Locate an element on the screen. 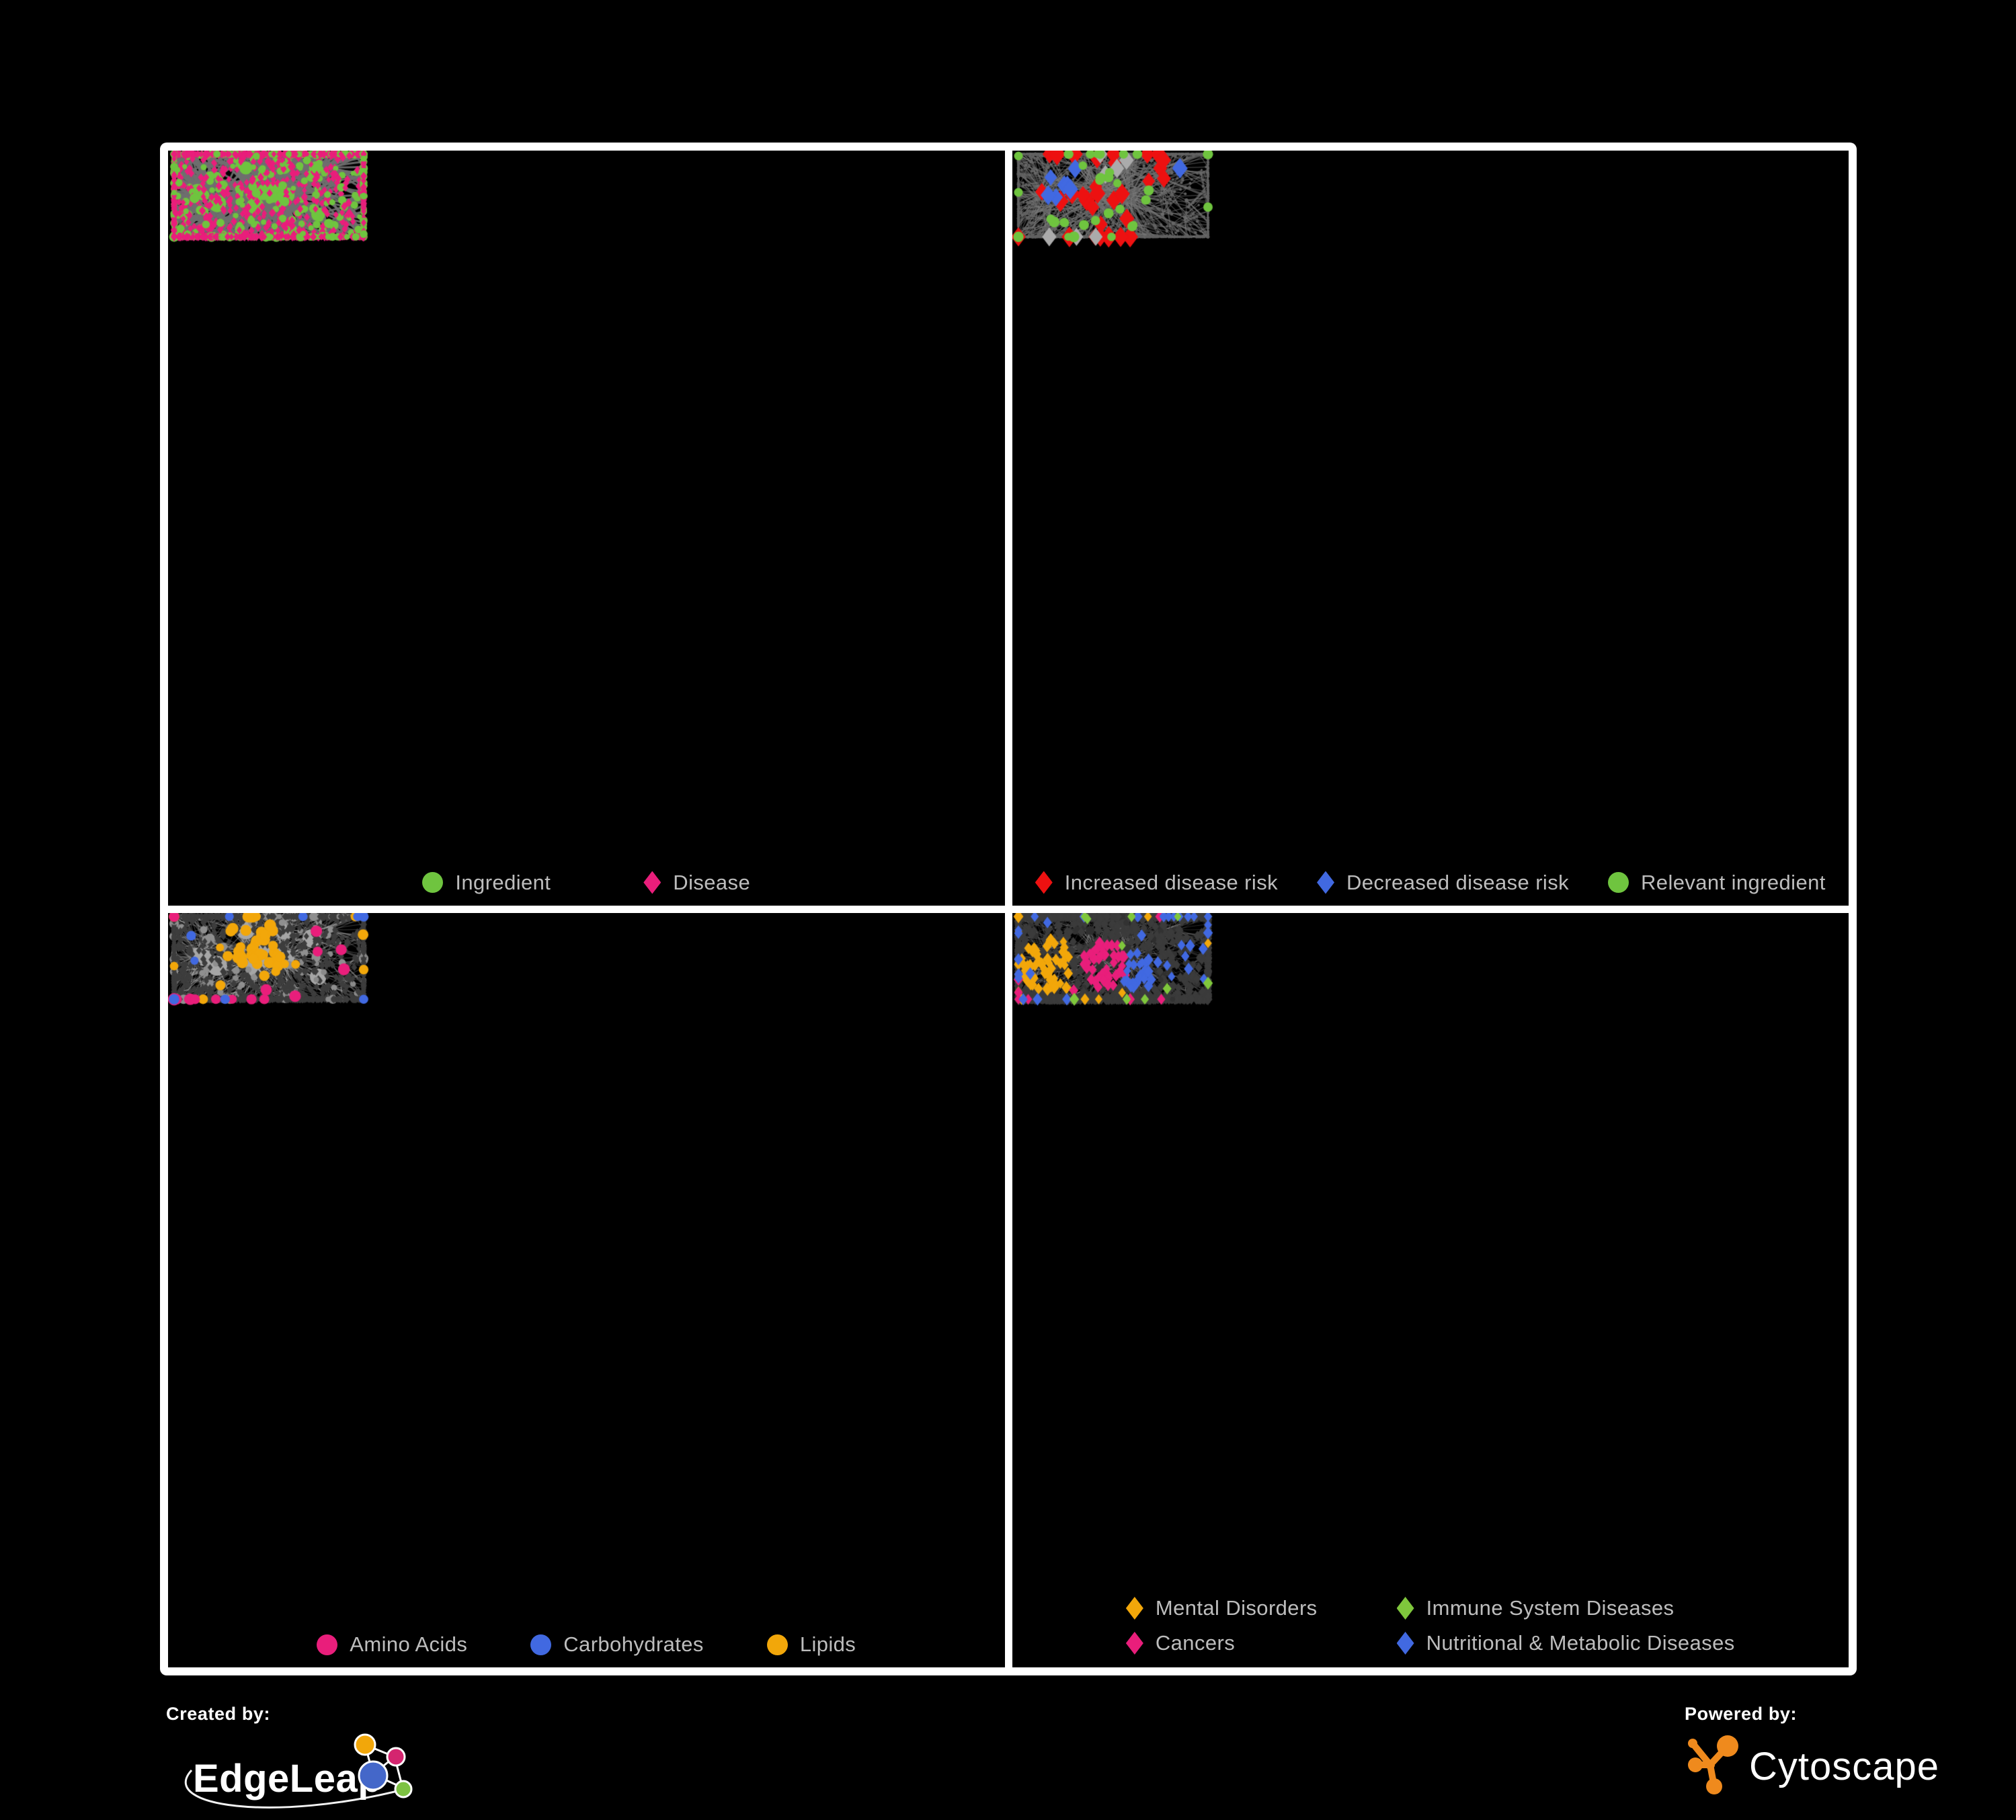 This screenshot has height=1820, width=2016. cytoscape-glyph-nodes is located at coordinates (1713, 1764).